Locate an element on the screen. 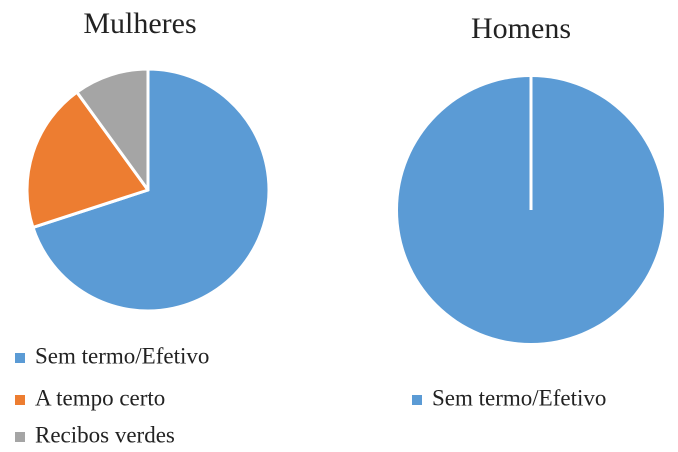 This screenshot has width=678, height=452. legend-label: Recibos verdes is located at coordinates (105, 434).